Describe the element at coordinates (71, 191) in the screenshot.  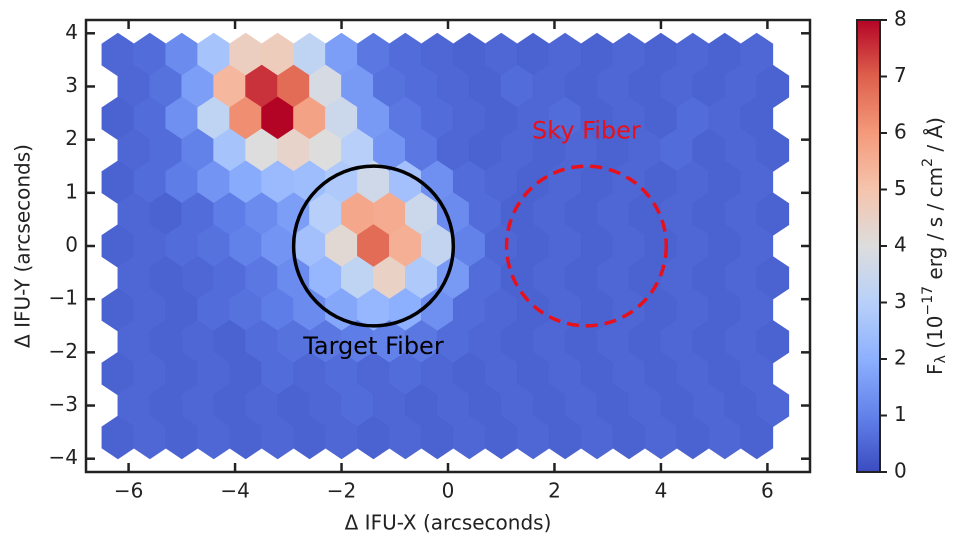
I see `y-tick-label: 1` at that location.